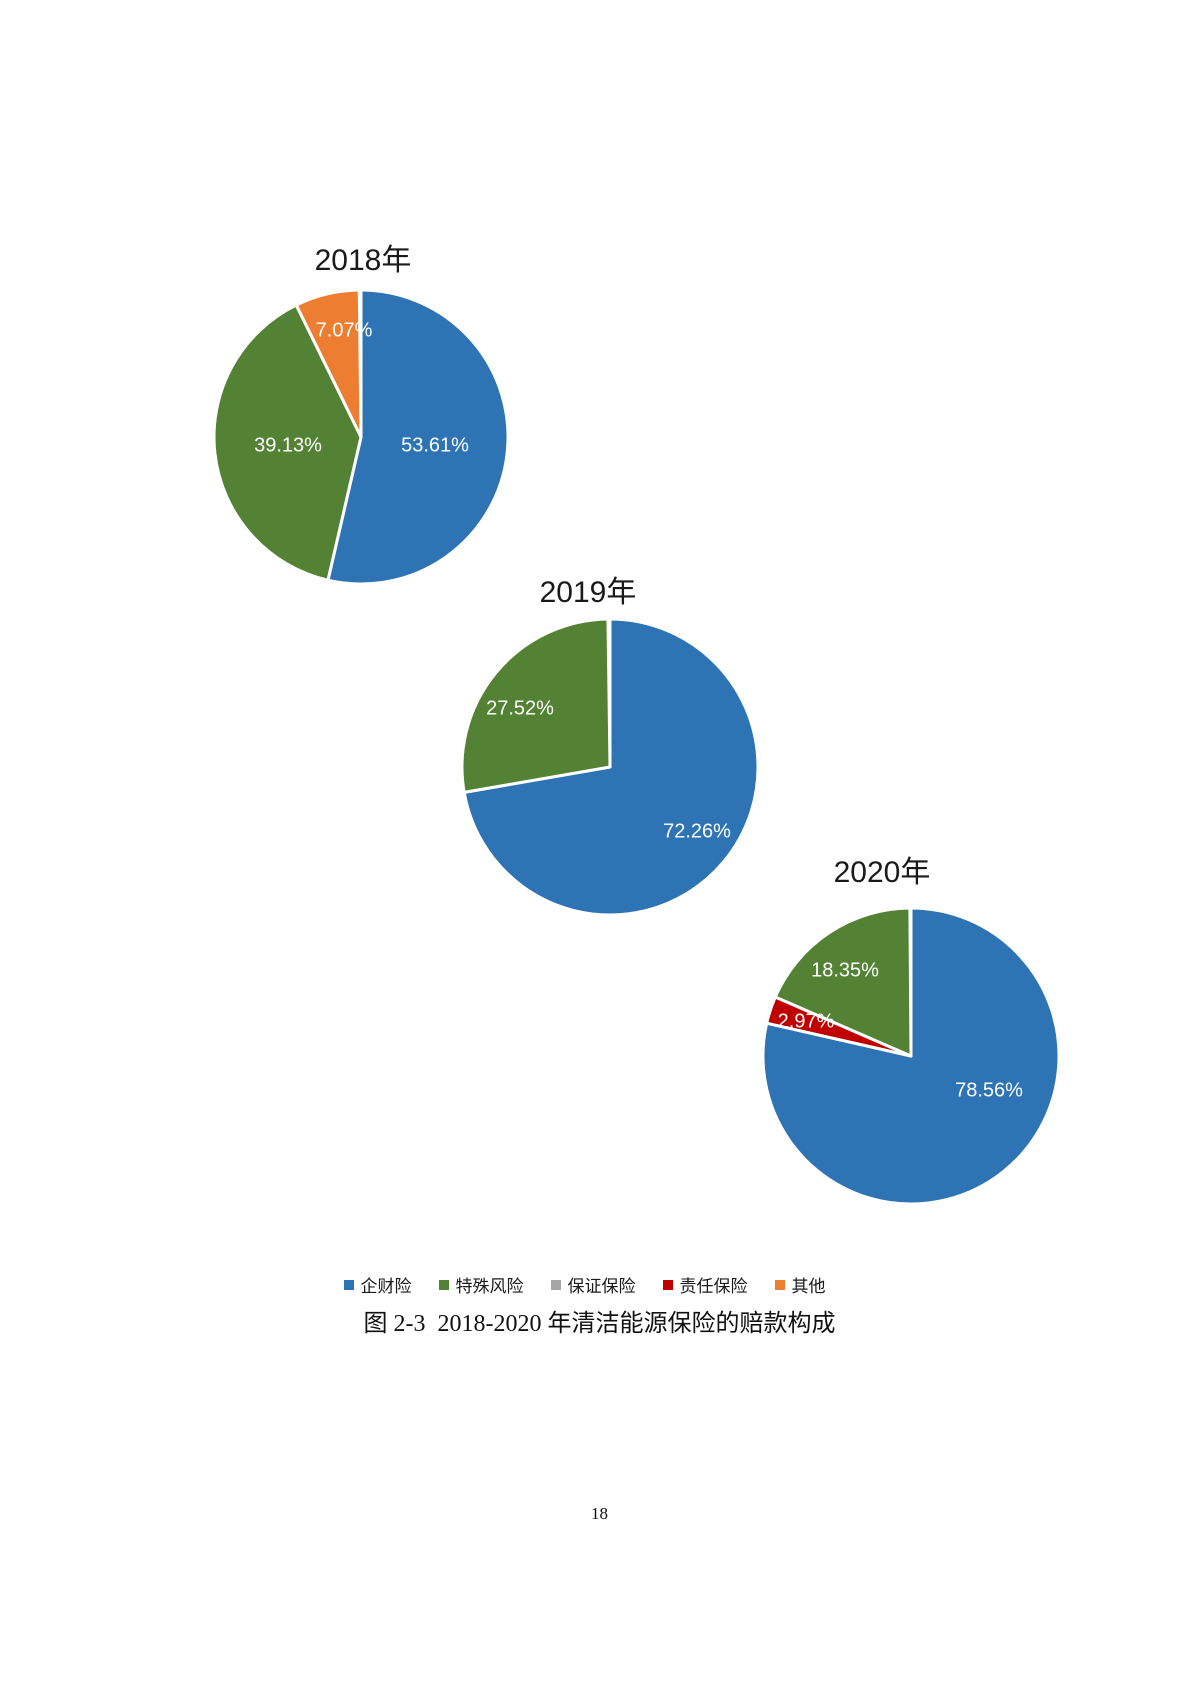  I want to click on chart-legend: 企财险 特殊风险 保证保险 责任保险 其他, so click(592, 1284).